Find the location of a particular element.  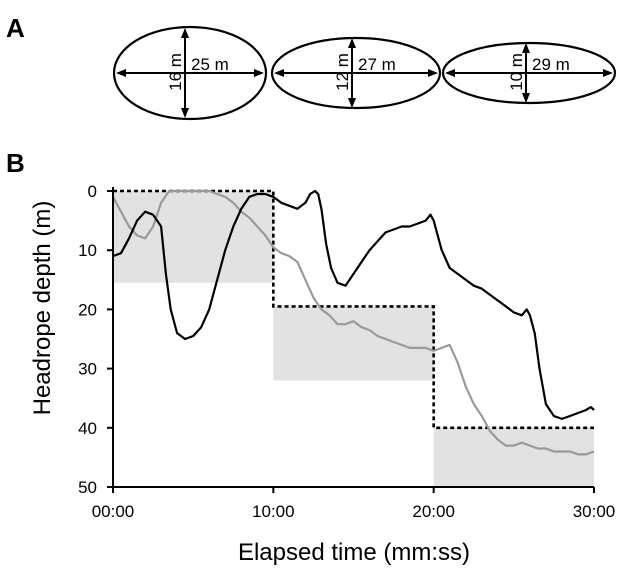

y-tick-label: 40 is located at coordinates (87, 428).